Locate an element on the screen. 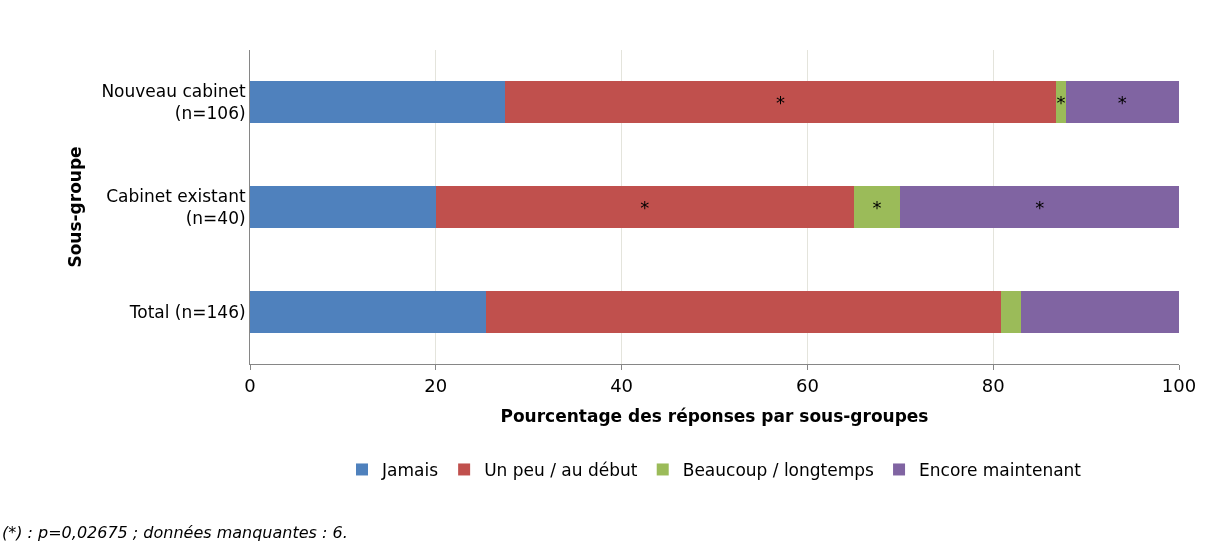 The width and height of the screenshot is (1209, 554). y-tick-label: Cabinet existant (n=40) is located at coordinates (176, 206).